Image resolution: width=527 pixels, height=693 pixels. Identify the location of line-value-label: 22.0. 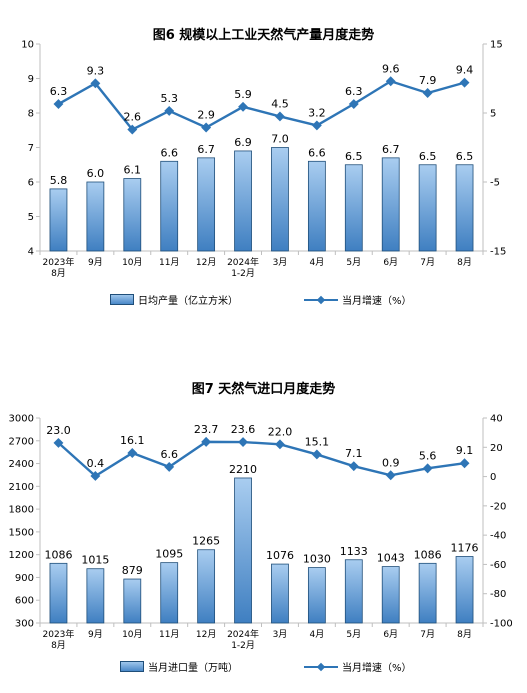
(280, 431).